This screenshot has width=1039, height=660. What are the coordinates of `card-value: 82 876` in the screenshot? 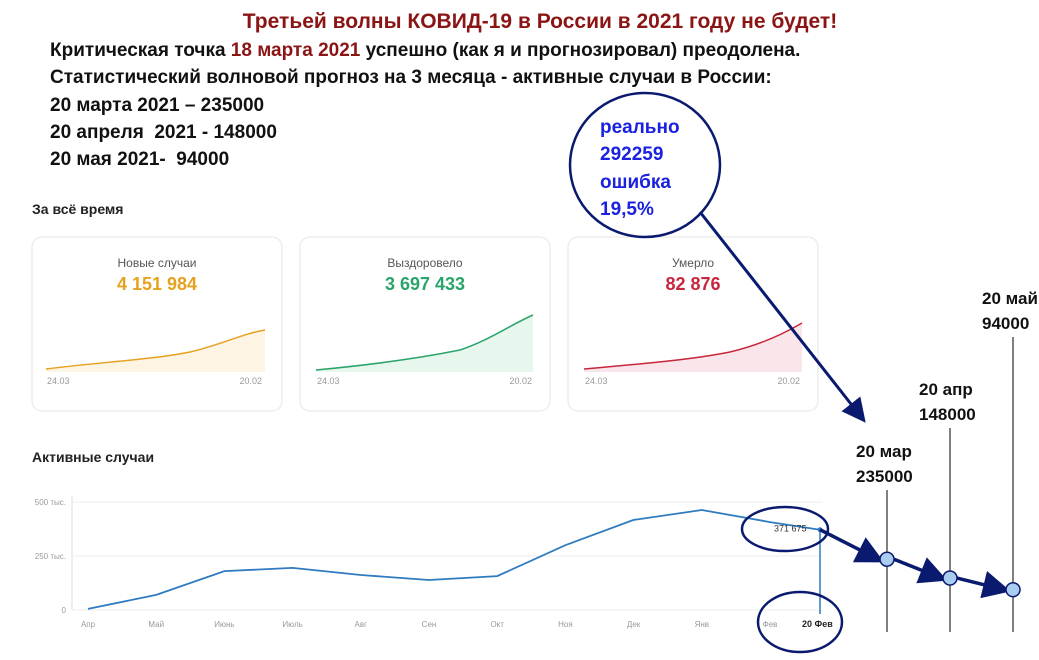 It's located at (692, 284).